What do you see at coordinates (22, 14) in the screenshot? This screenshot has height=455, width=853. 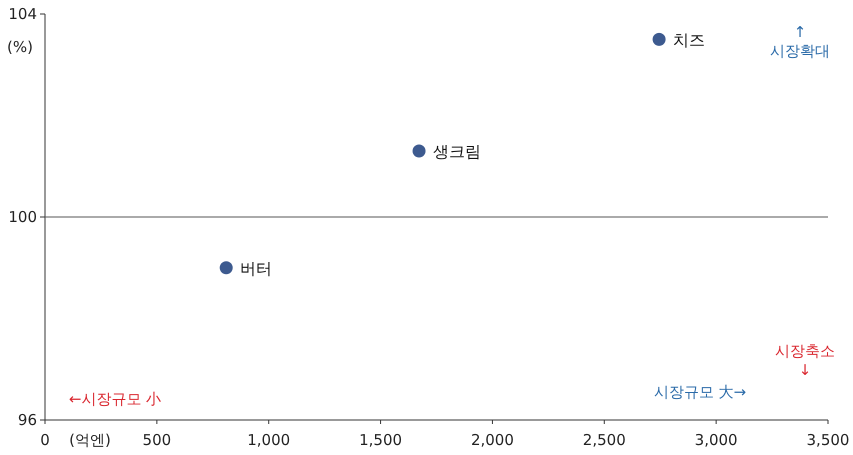 I see `y-tick-label: 104` at bounding box center [22, 14].